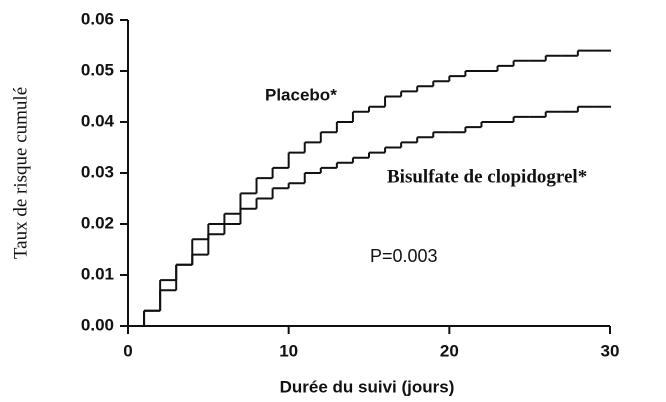  Describe the element at coordinates (97, 69) in the screenshot. I see `y-tick-label: 0.05` at that location.